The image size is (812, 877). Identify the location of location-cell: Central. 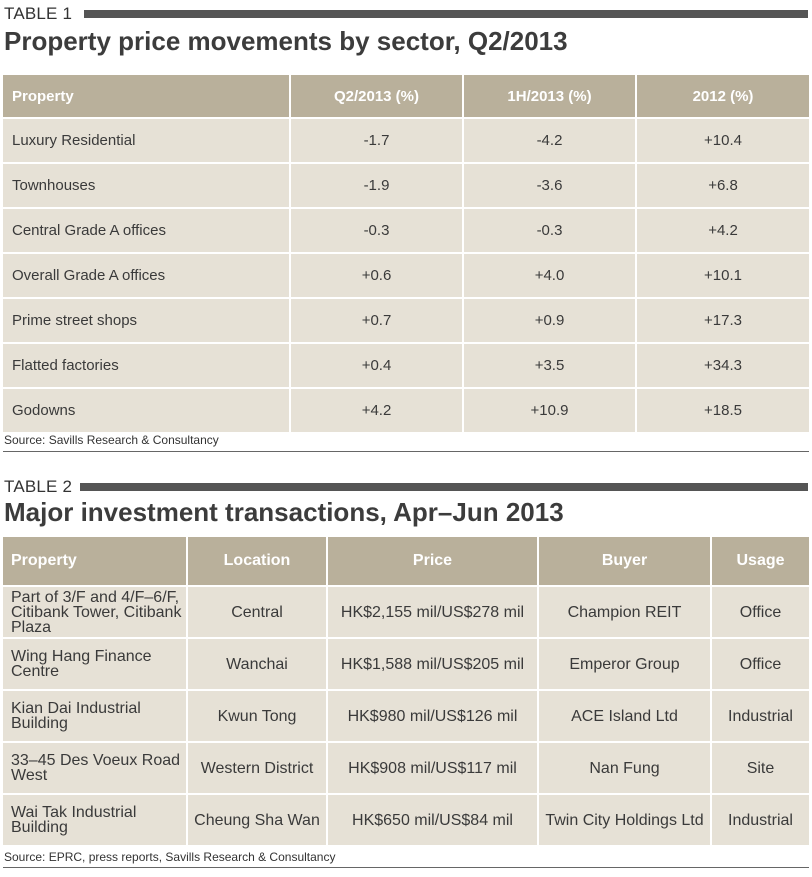
(257, 611).